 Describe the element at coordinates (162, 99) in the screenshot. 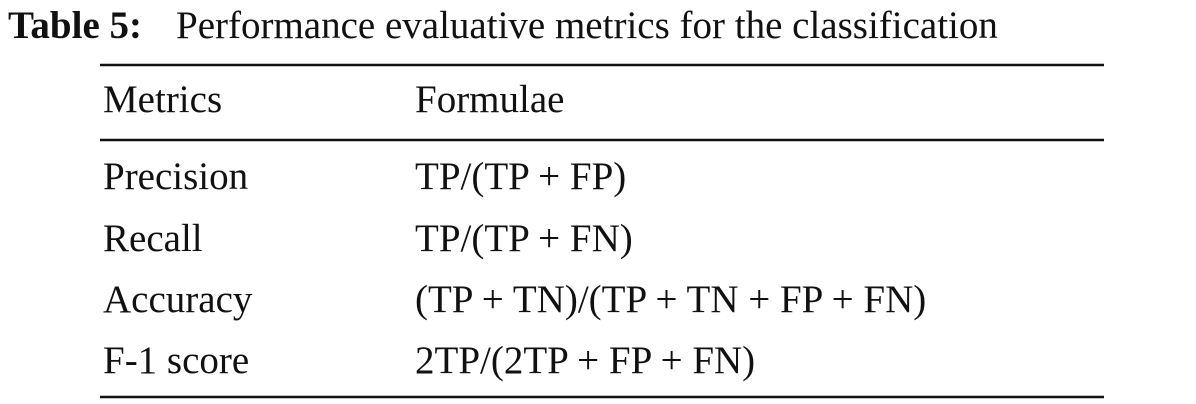

I see `header-cell: Metrics` at that location.